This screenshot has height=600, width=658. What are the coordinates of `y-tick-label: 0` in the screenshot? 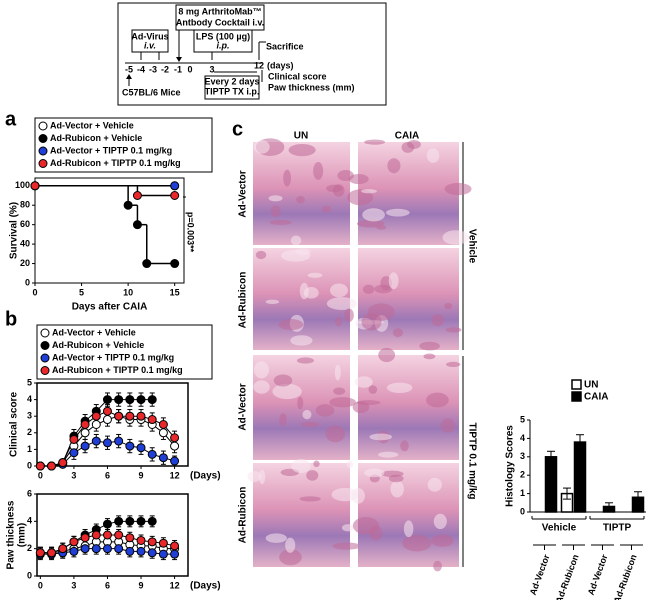 It's located at (27, 282).